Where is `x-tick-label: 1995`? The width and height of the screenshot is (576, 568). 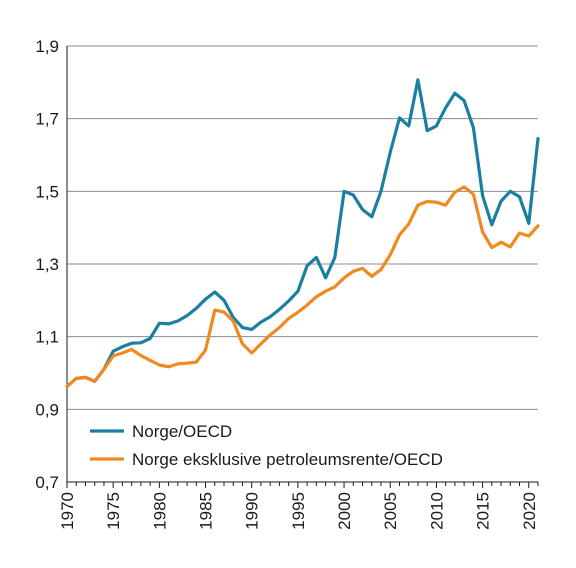
x-tick-label: 1995 is located at coordinates (298, 511).